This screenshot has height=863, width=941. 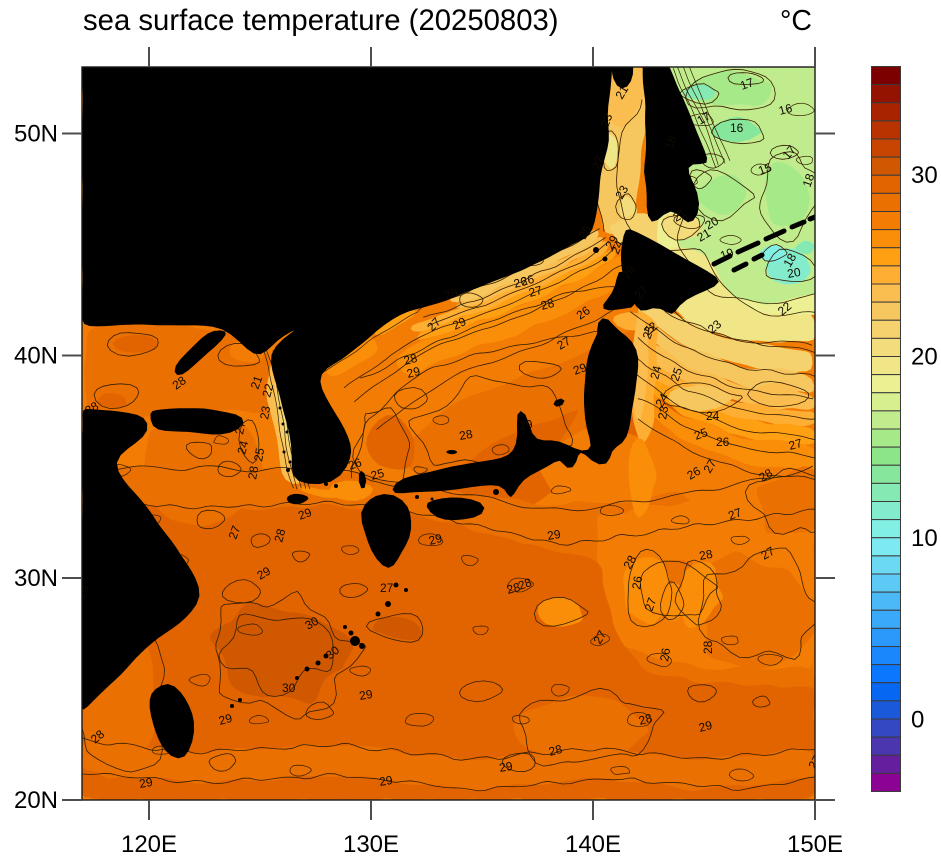 I want to click on svg-text: 0, so click(x=917, y=720).